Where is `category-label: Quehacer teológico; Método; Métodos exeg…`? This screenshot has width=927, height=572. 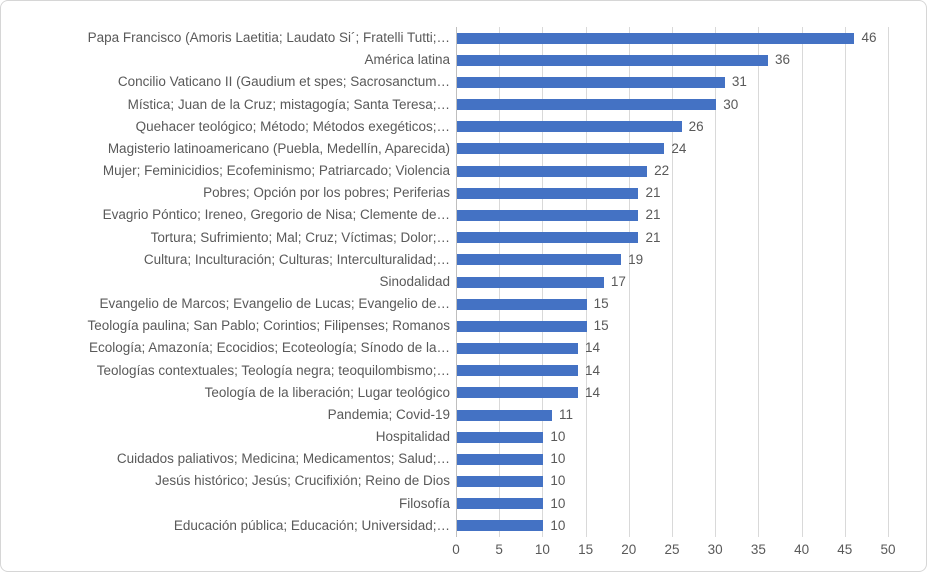 category-label: Quehacer teológico; Método; Métodos exeg… is located at coordinates (292, 126).